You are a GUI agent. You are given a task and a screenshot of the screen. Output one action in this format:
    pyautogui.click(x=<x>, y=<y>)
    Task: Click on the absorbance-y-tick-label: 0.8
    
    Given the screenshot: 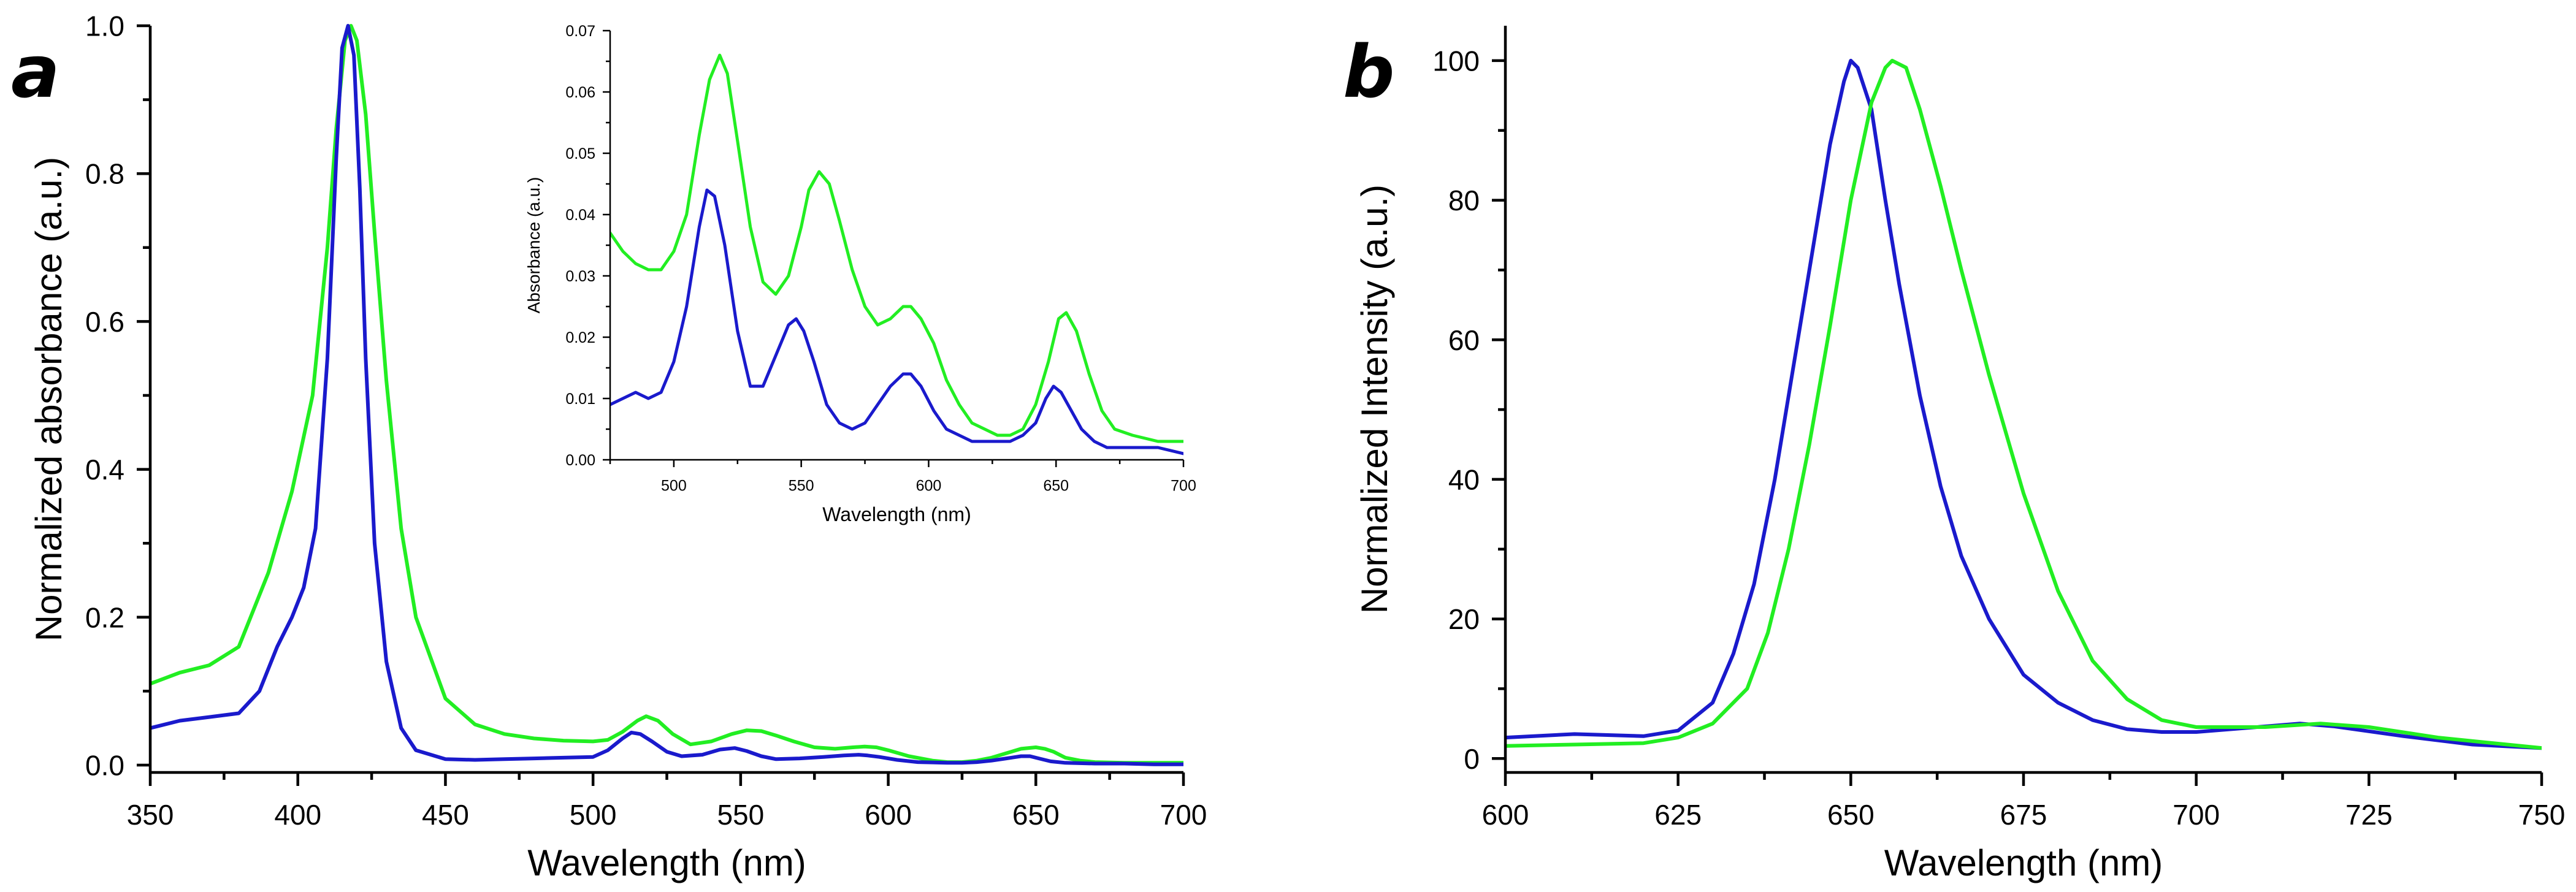 What is the action you would take?
    pyautogui.click(x=104, y=174)
    